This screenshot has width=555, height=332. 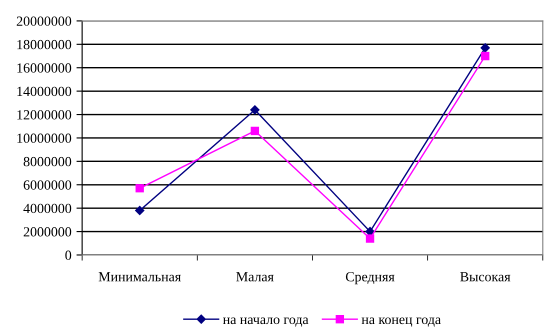 I want to click on y-tick-label: 8000000, so click(x=48, y=161).